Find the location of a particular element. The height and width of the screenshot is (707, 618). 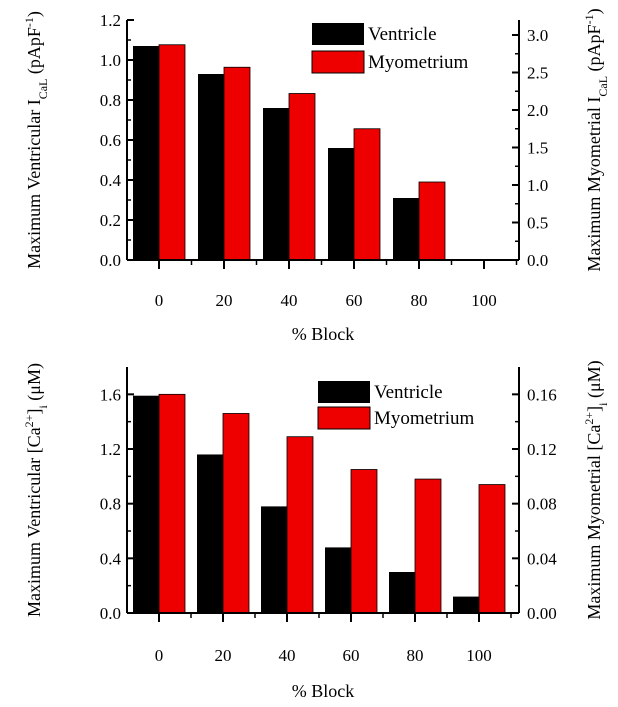

left-tick-label: 0.6 is located at coordinates (110, 140).